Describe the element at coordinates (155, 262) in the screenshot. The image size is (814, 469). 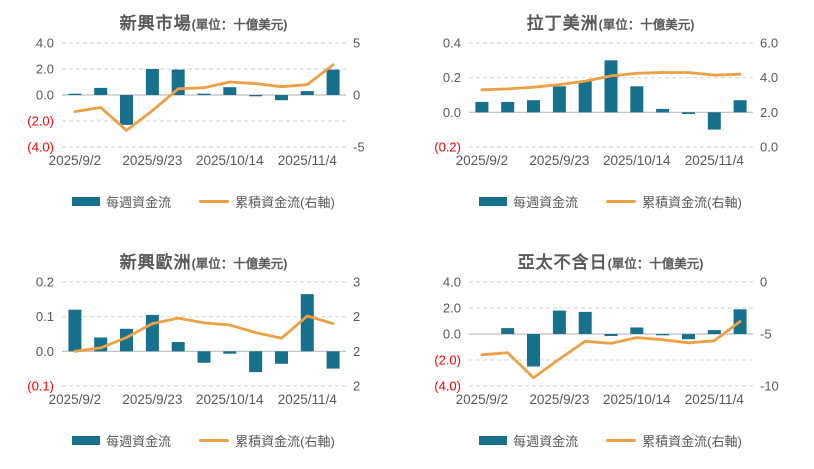
I see `chart-title-text: 新興歐洲` at that location.